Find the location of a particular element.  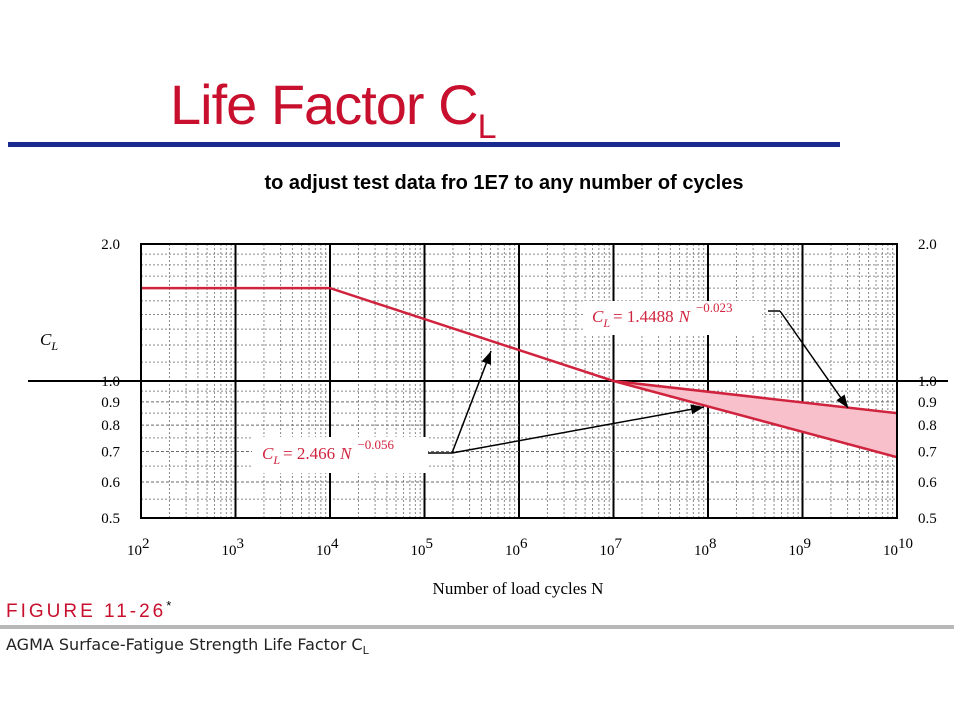

series-line-lower is located at coordinates (755, 419).